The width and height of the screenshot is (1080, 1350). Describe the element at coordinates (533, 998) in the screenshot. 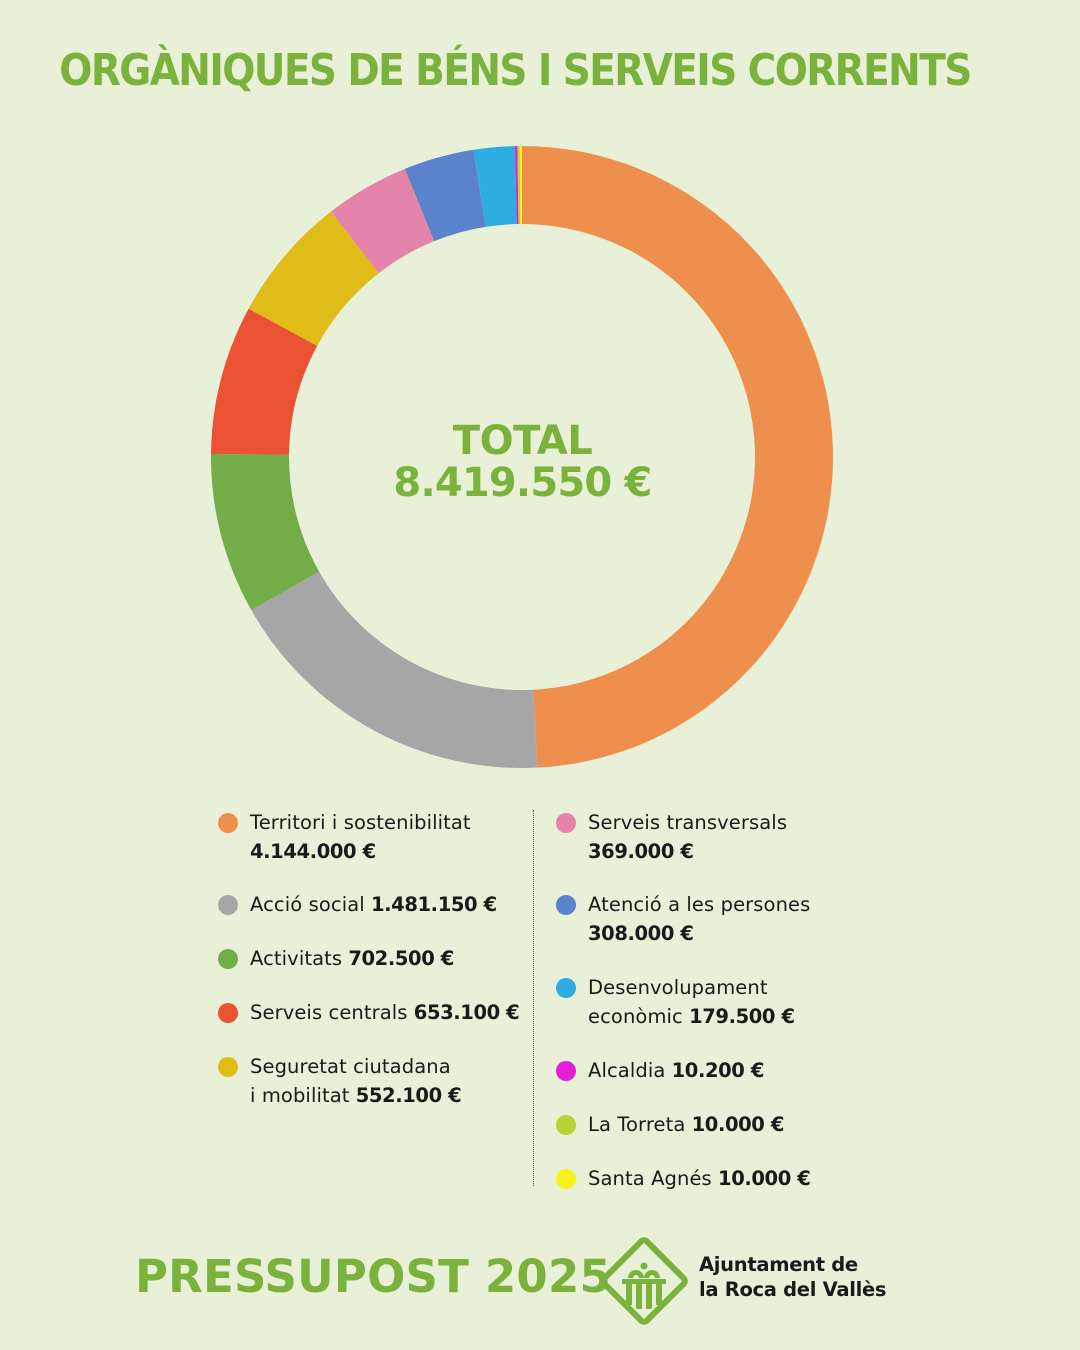

I see `legend-divider` at that location.